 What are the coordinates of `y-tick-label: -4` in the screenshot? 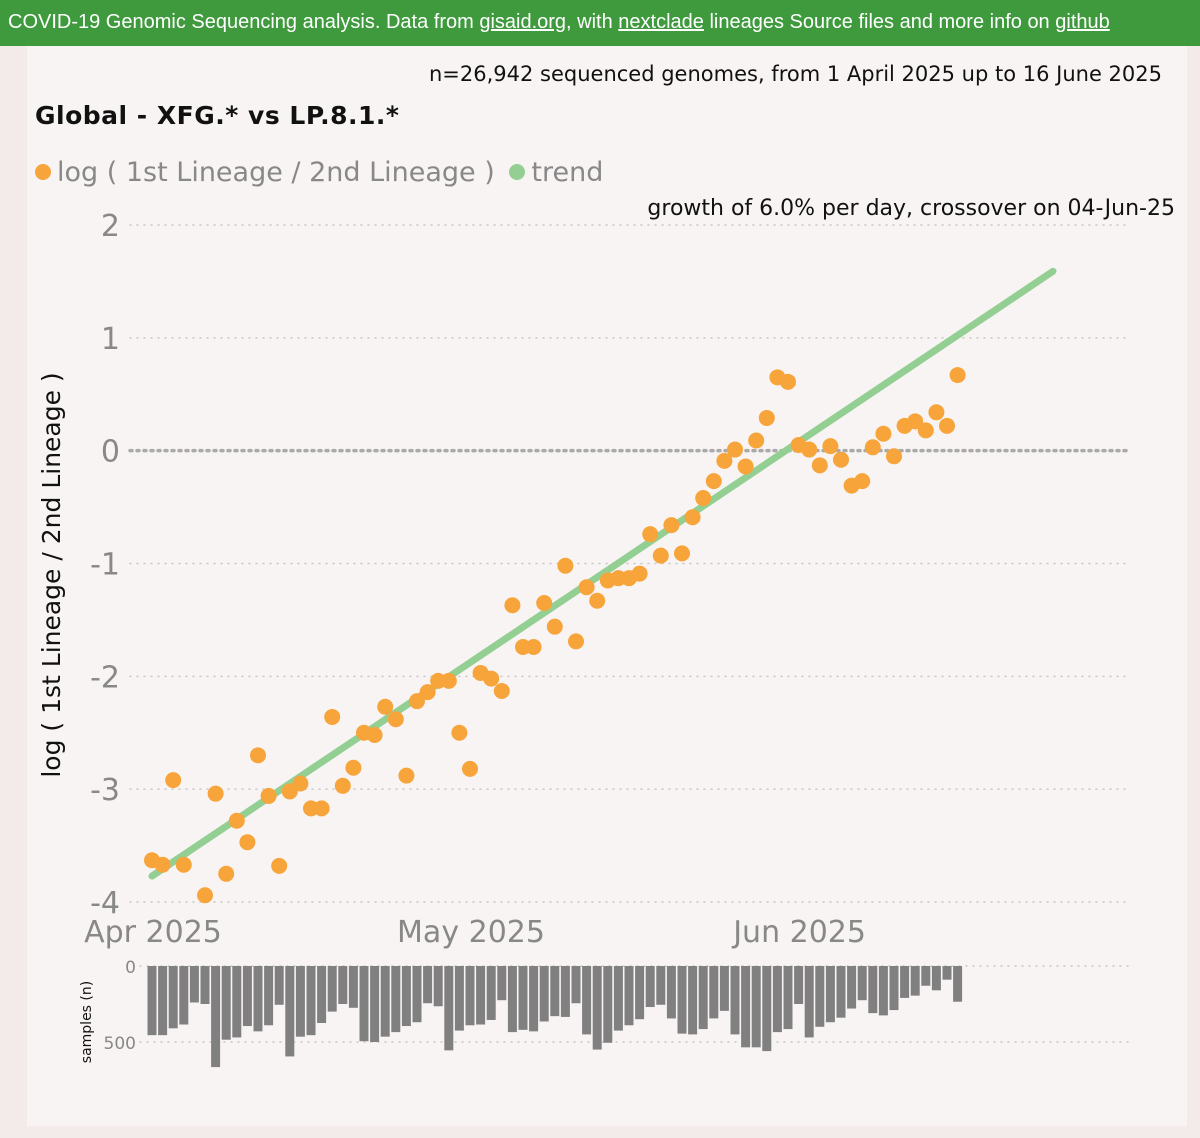 It's located at (105, 903).